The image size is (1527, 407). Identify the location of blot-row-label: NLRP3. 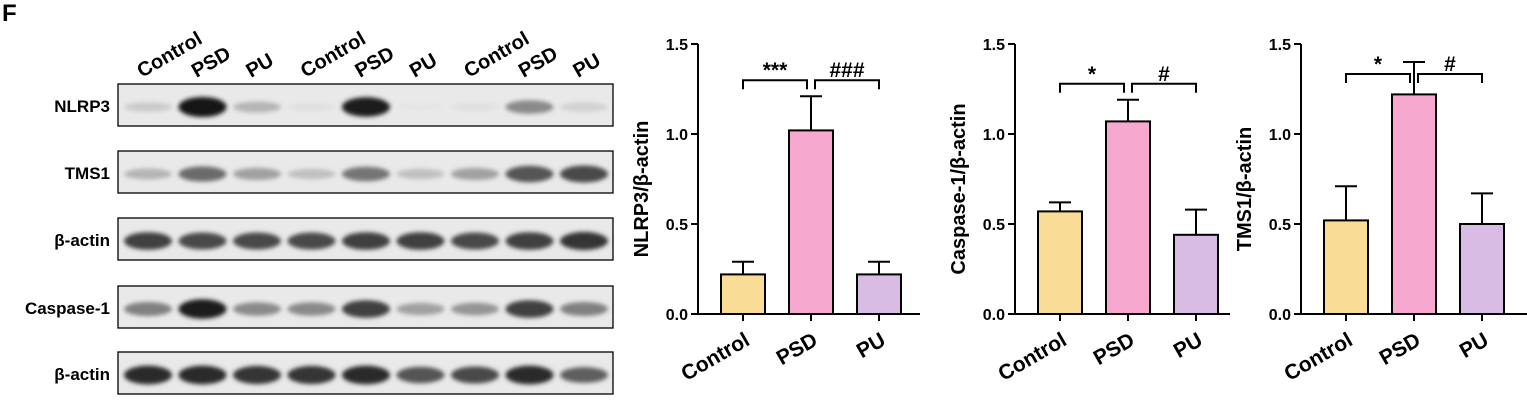
(82, 106).